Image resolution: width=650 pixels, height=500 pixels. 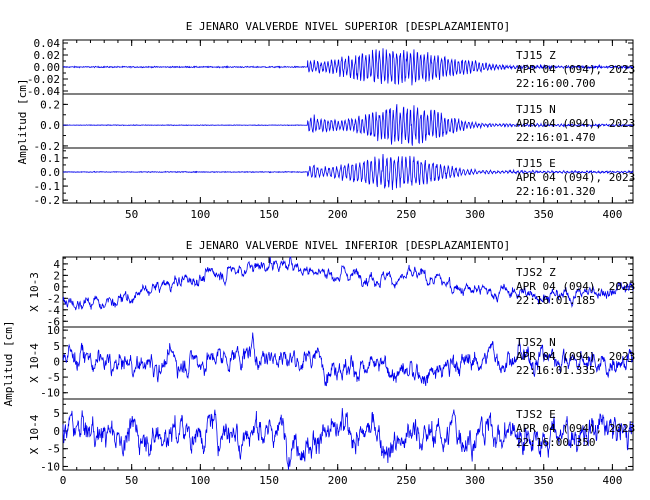 I want to click on x-tick-label: 0, so click(x=63, y=480).